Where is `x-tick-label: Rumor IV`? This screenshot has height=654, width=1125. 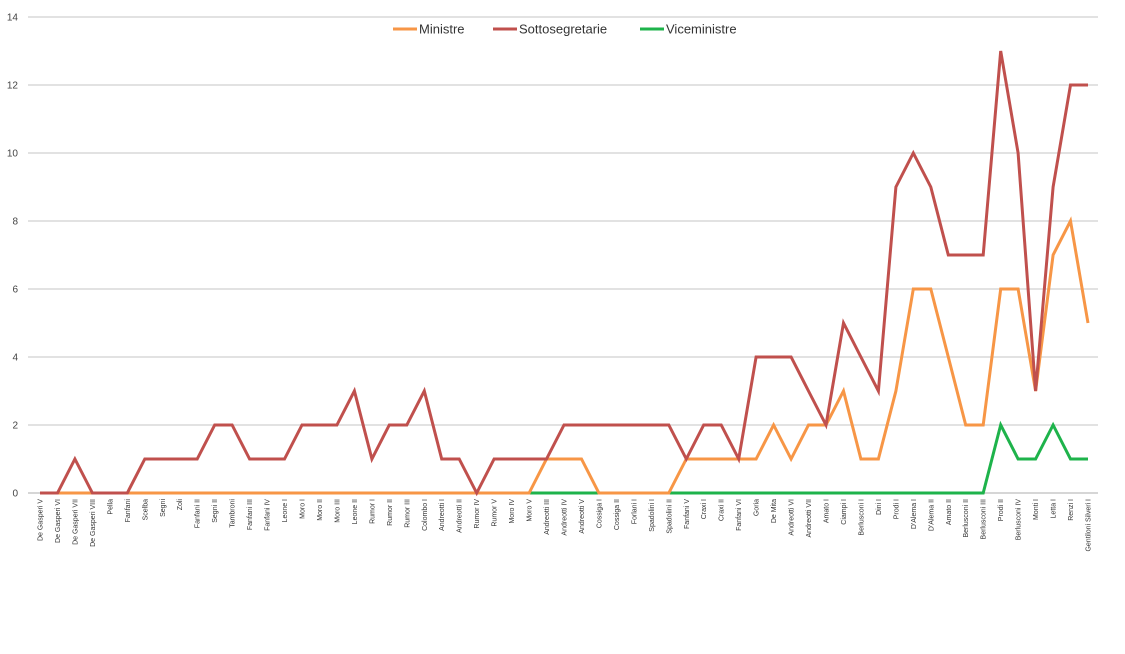 x-tick-label: Rumor IV is located at coordinates (477, 514).